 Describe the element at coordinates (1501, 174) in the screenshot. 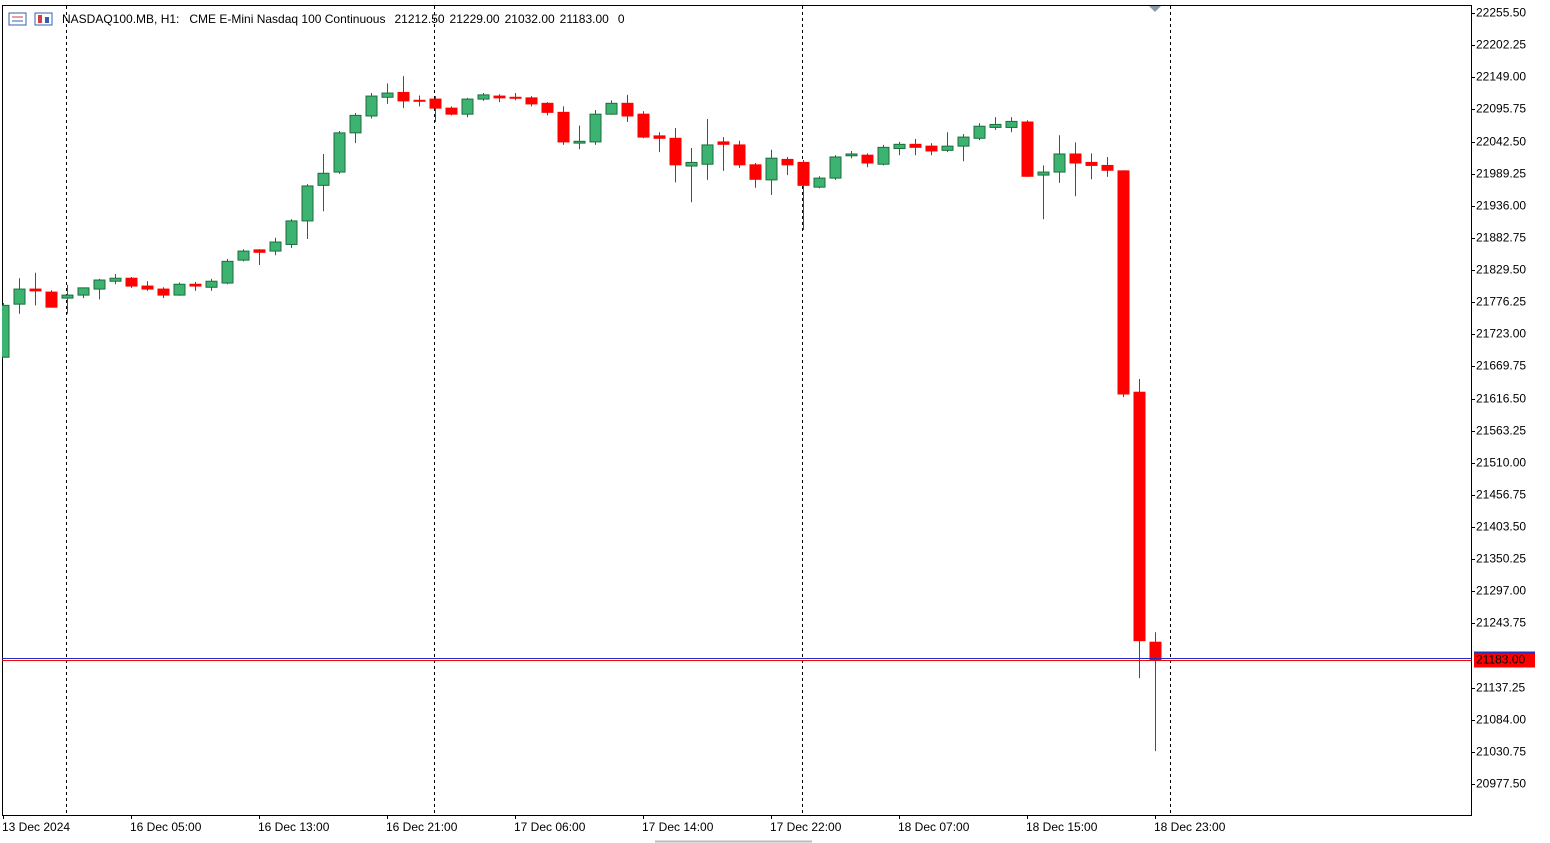

I see `y-tick-label: 21989.25` at that location.